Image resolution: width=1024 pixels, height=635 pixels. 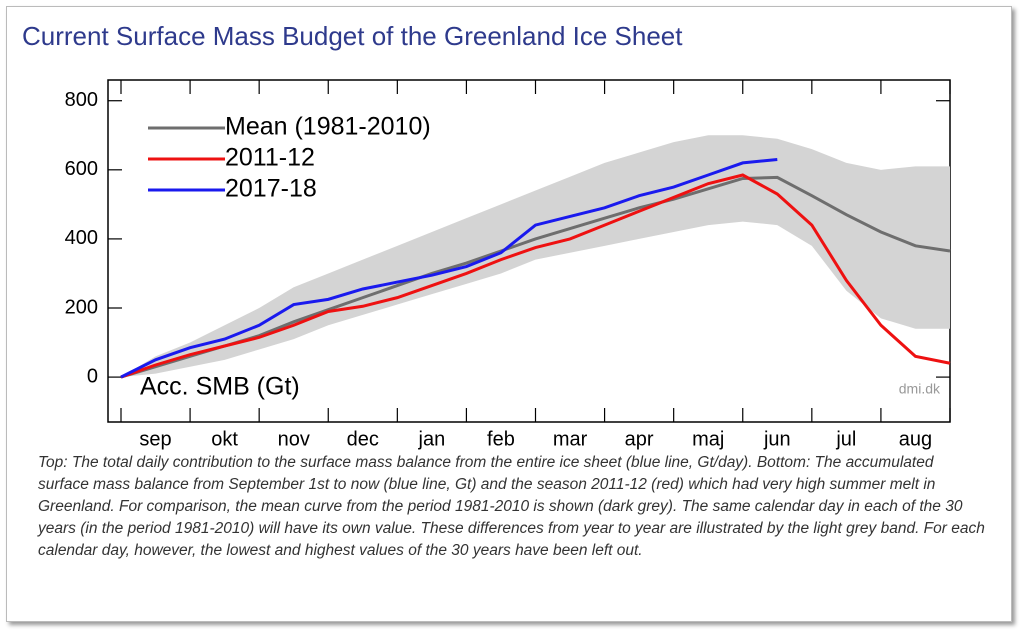 I want to click on x-tick-label: jan, so click(x=432, y=439).